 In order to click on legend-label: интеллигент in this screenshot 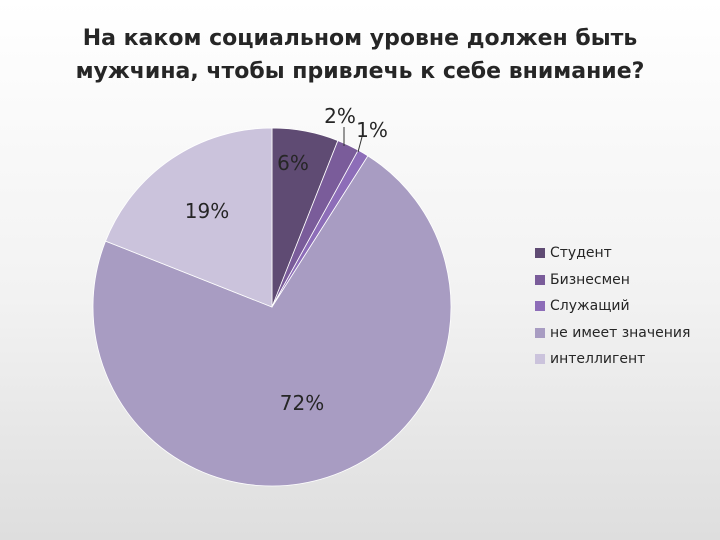, I will do `click(598, 359)`.